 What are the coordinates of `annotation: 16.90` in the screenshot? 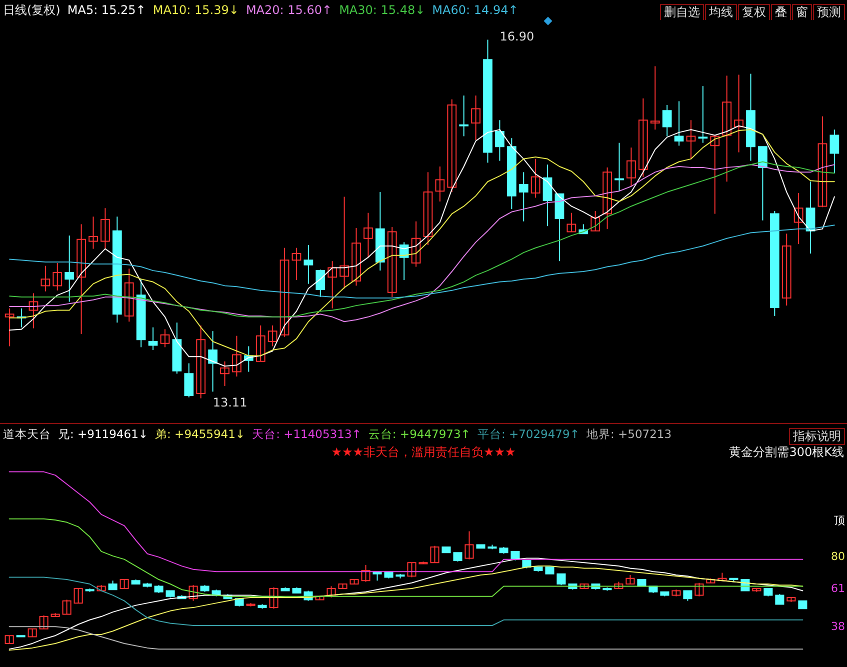 It's located at (517, 37).